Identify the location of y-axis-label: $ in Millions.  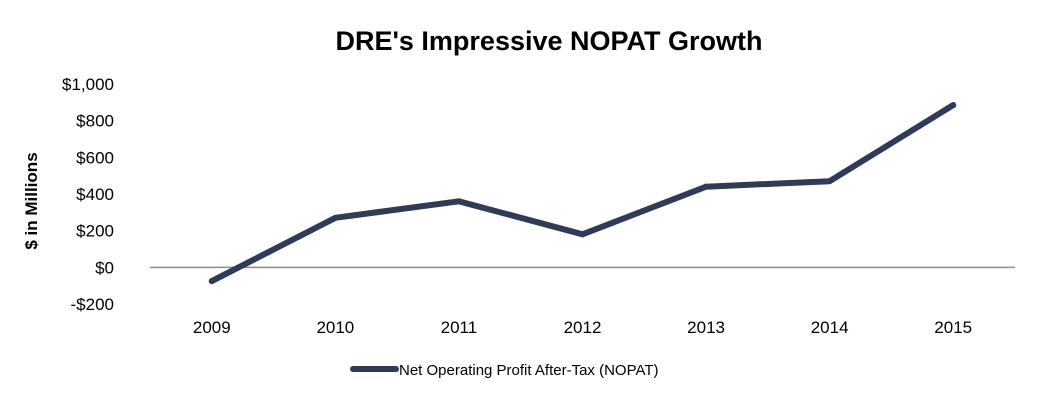
(31, 200).